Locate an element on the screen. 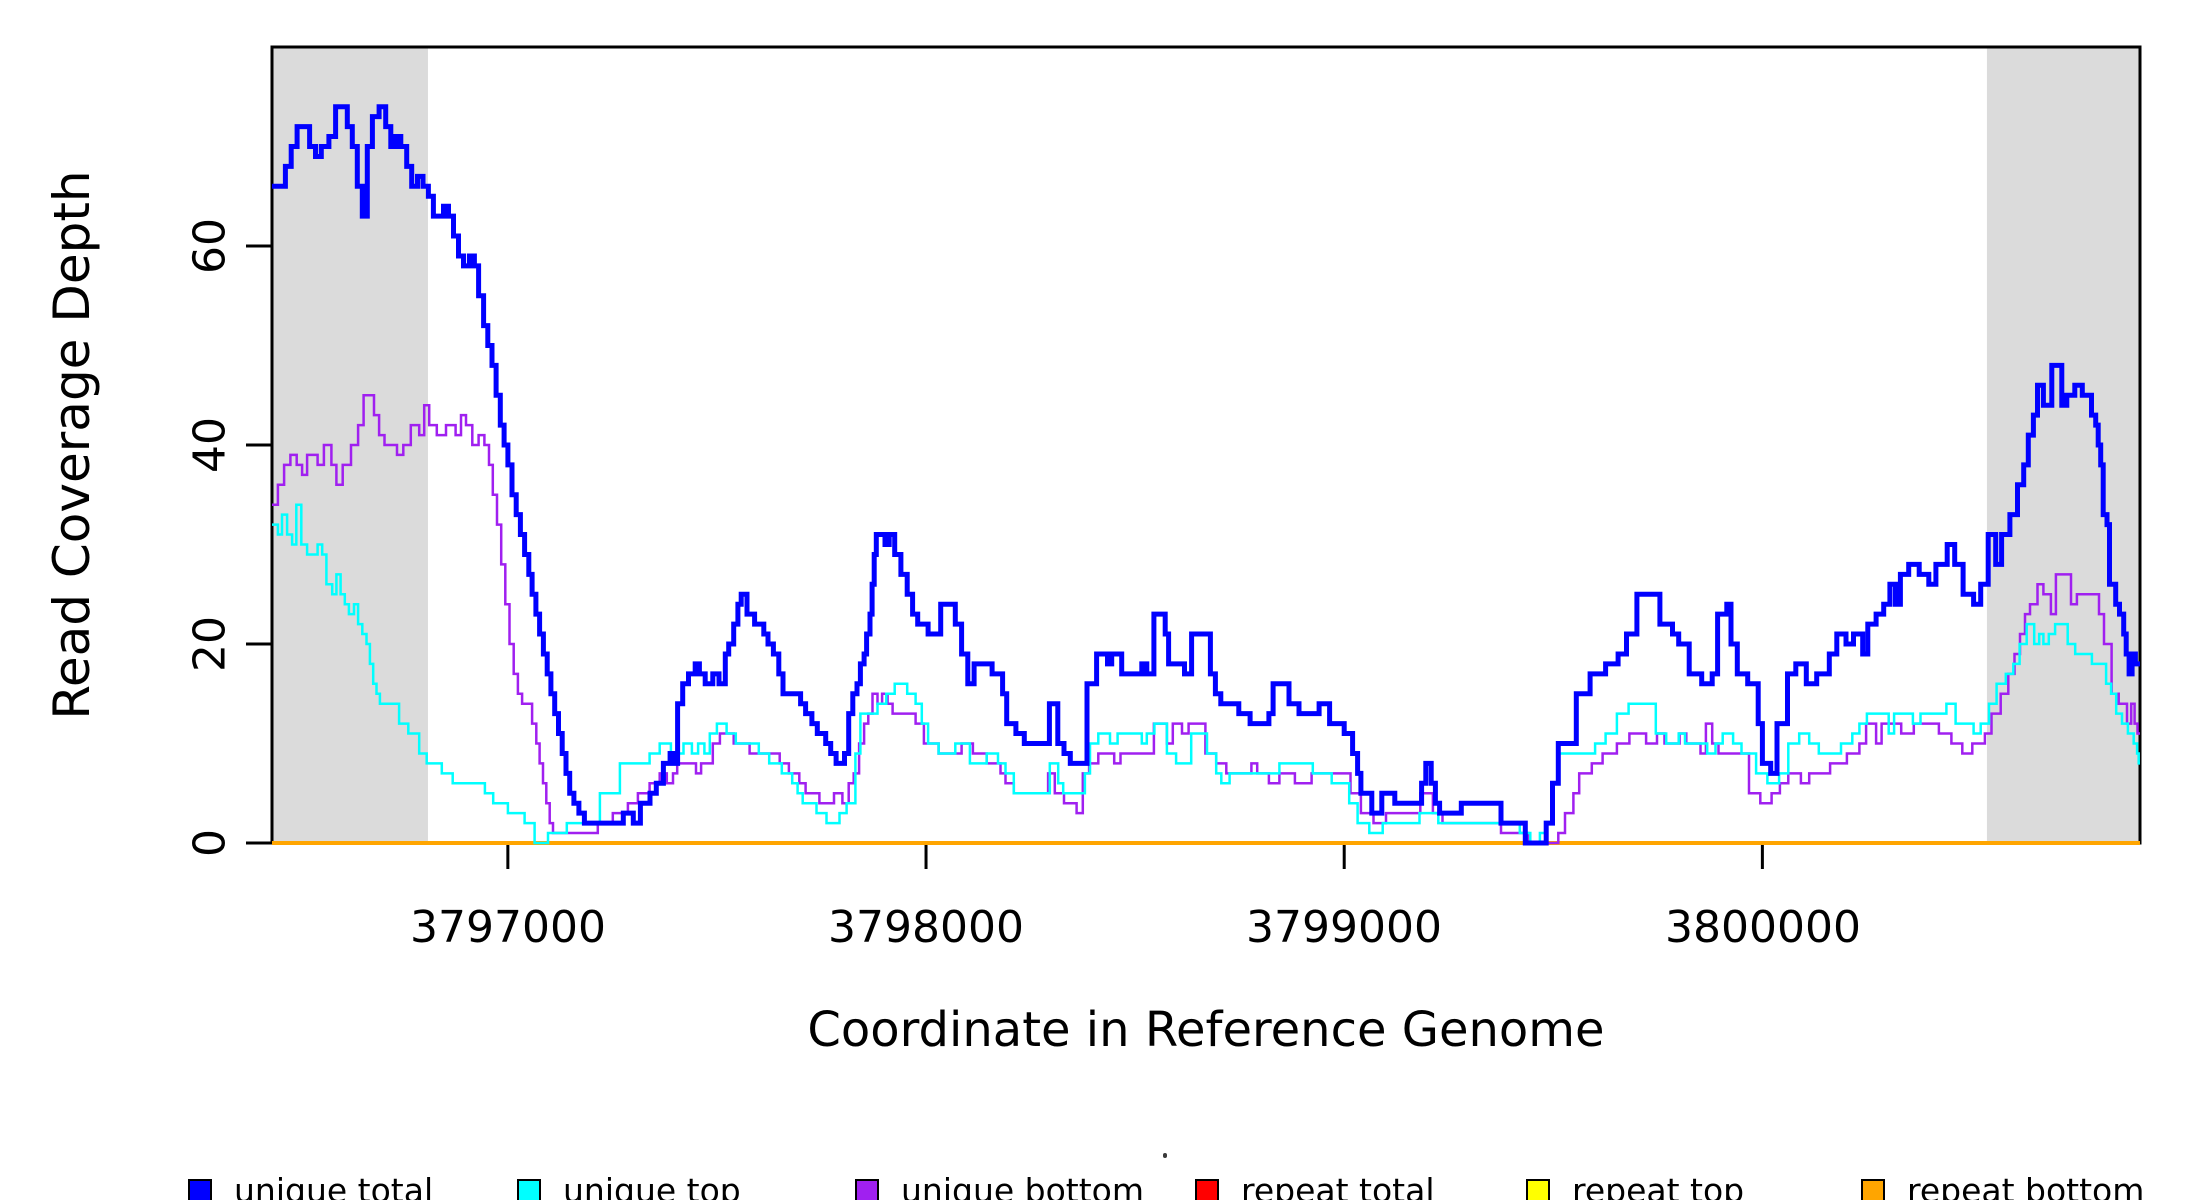 The height and width of the screenshot is (1200, 2200). legend-item-repeat-total: repeat total is located at coordinates (1315, 1185).